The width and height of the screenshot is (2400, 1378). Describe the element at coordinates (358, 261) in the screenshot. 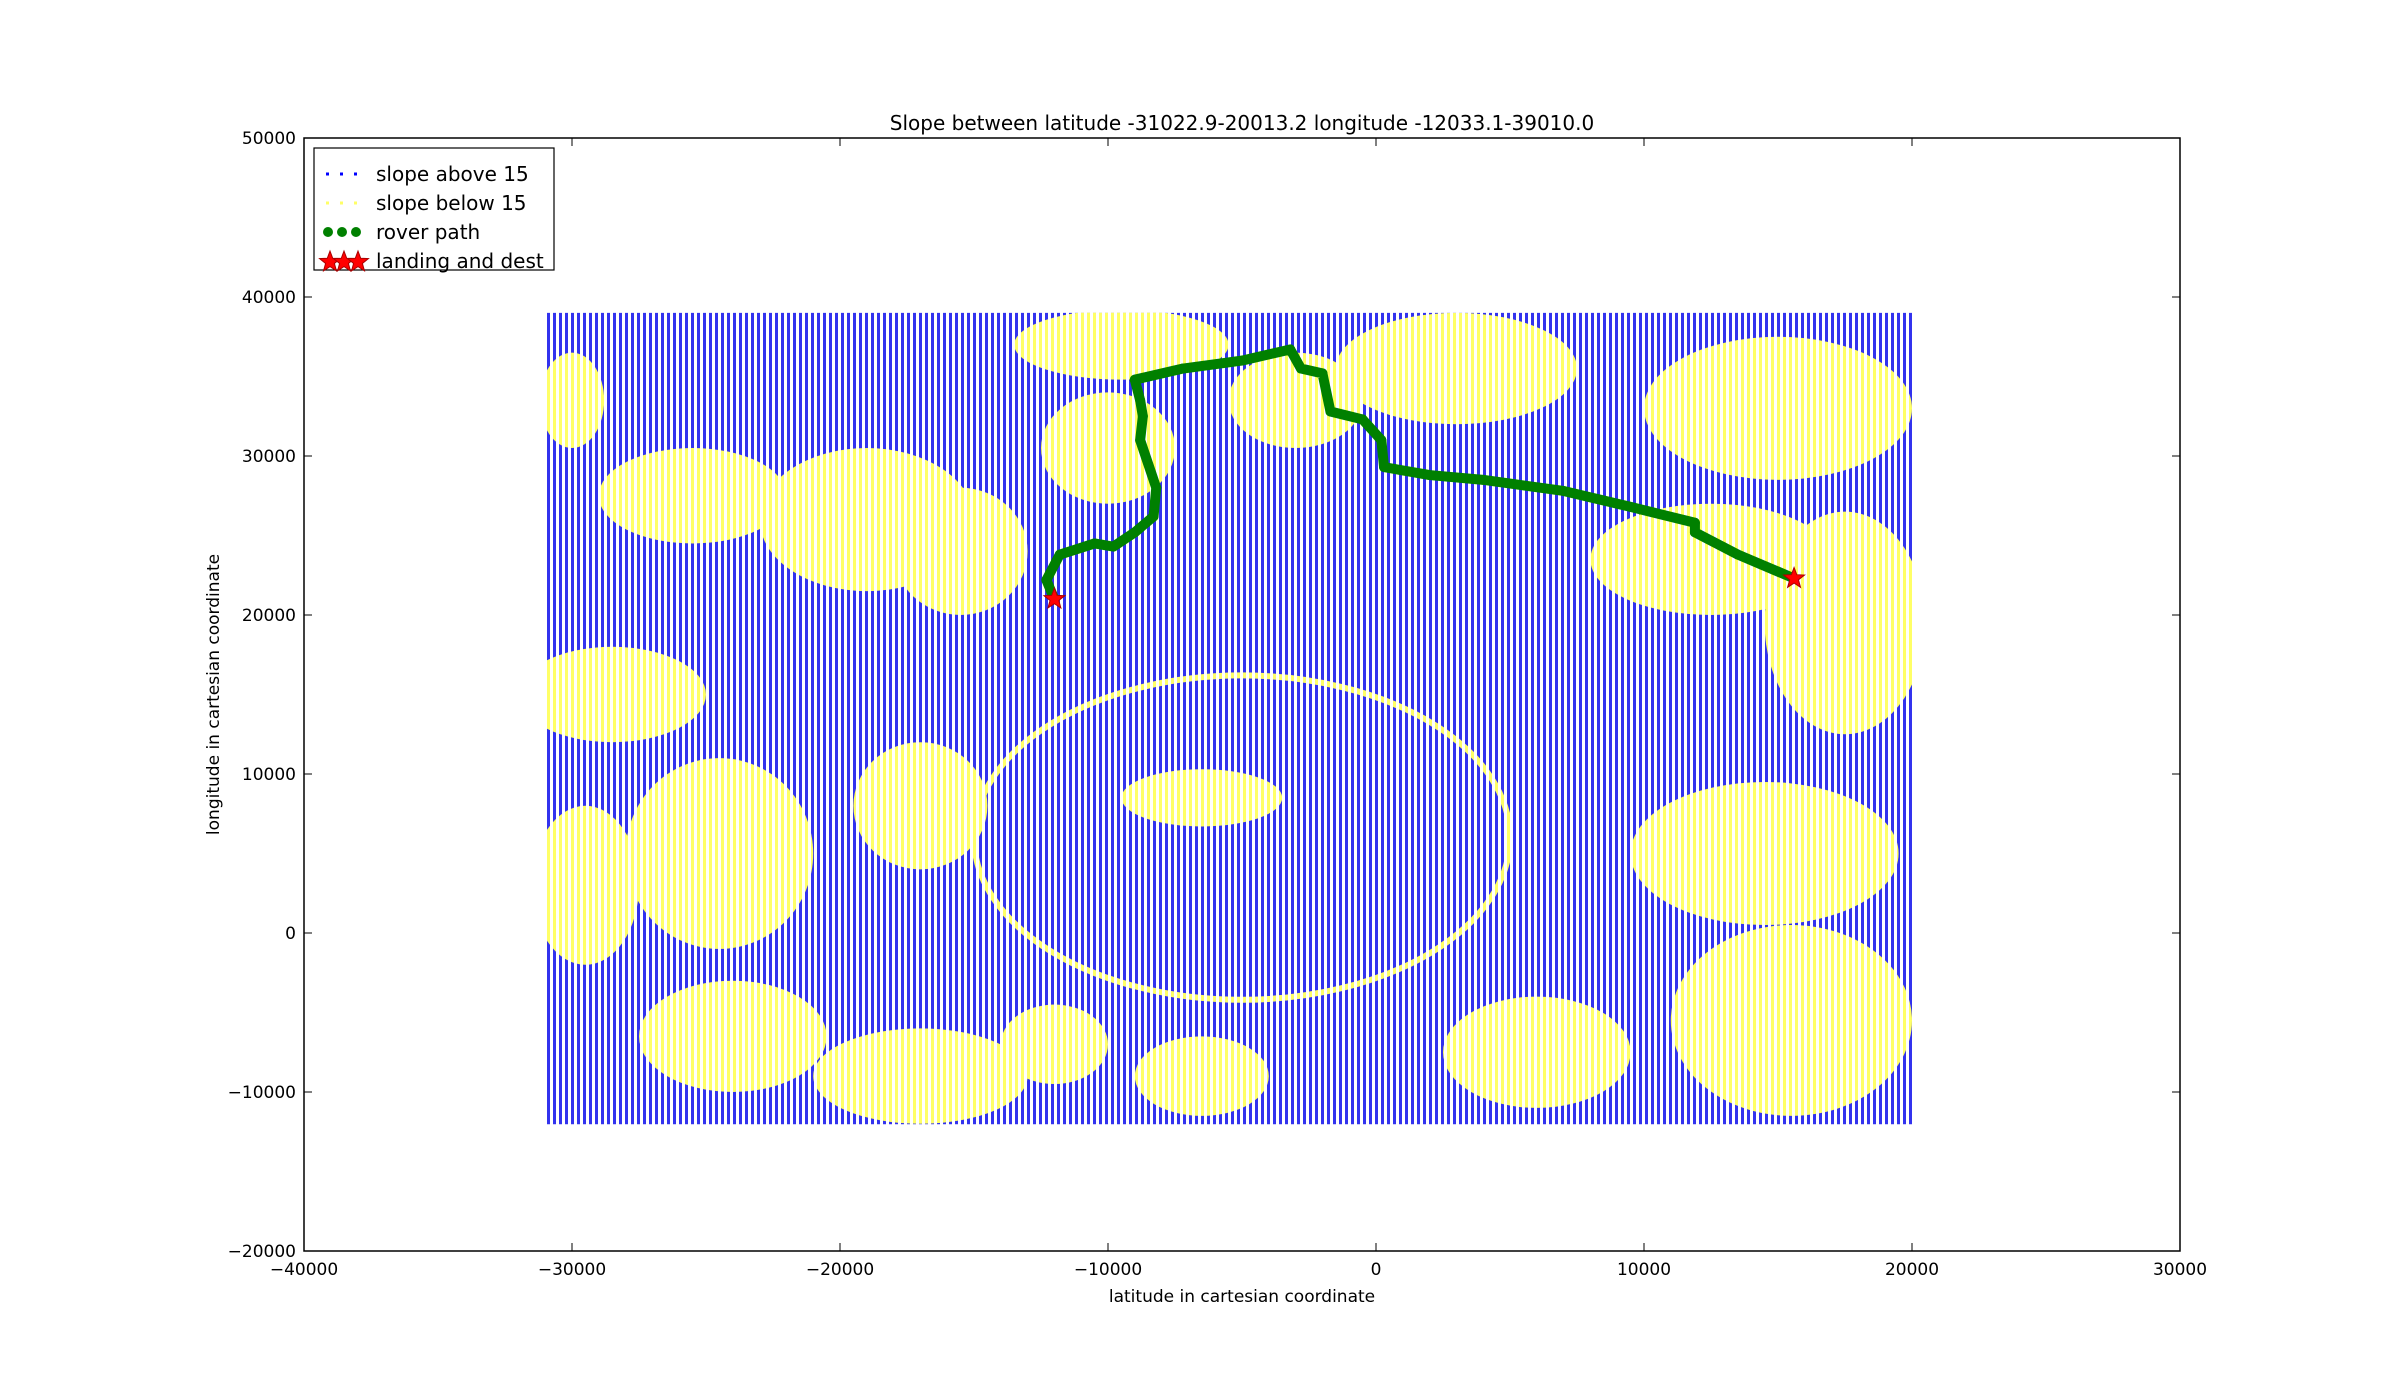

I see `legend-star-marker` at that location.